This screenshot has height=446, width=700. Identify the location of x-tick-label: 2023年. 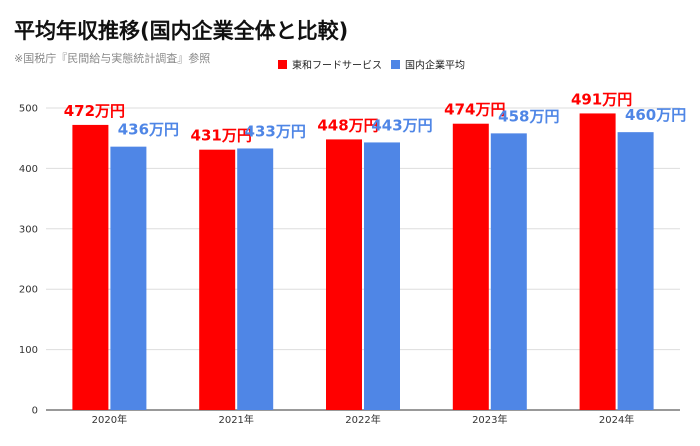
(489, 419).